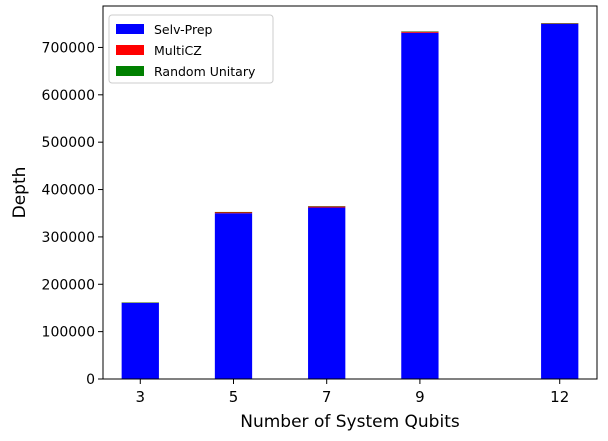 Image resolution: width=608 pixels, height=441 pixels. What do you see at coordinates (420, 397) in the screenshot?
I see `x-tick-label: 9` at bounding box center [420, 397].